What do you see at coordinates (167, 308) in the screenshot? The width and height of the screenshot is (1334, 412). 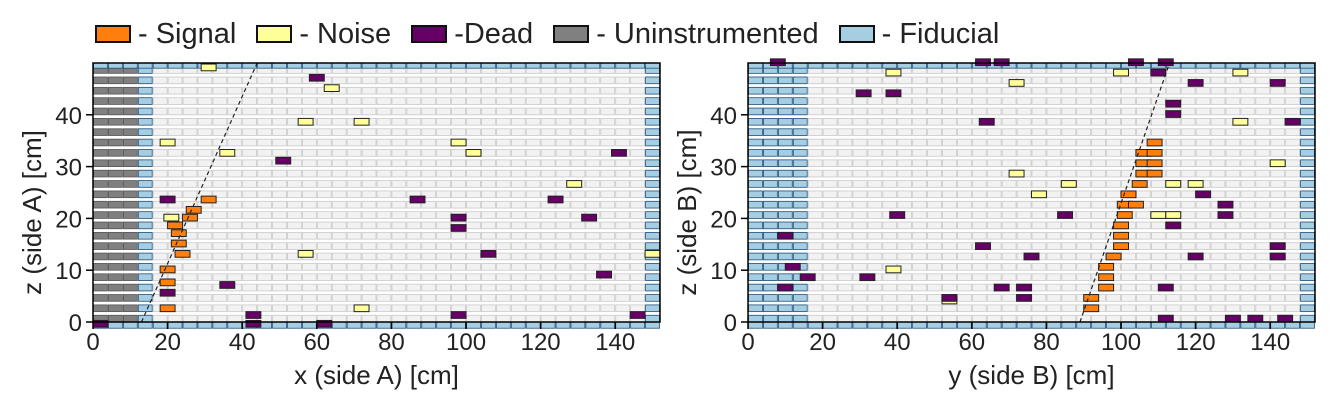 I see `hit-signal` at bounding box center [167, 308].